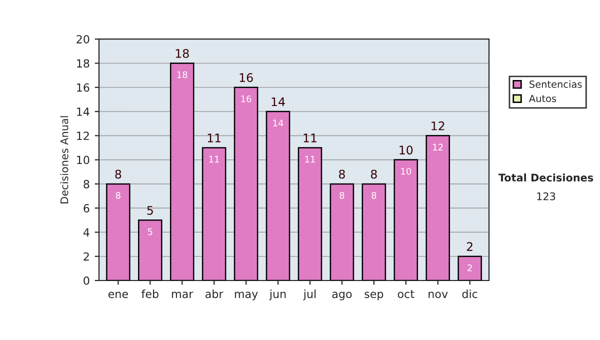 This screenshot has height=340, width=600. What do you see at coordinates (470, 294) in the screenshot?
I see `x-tick-label: dic` at bounding box center [470, 294].